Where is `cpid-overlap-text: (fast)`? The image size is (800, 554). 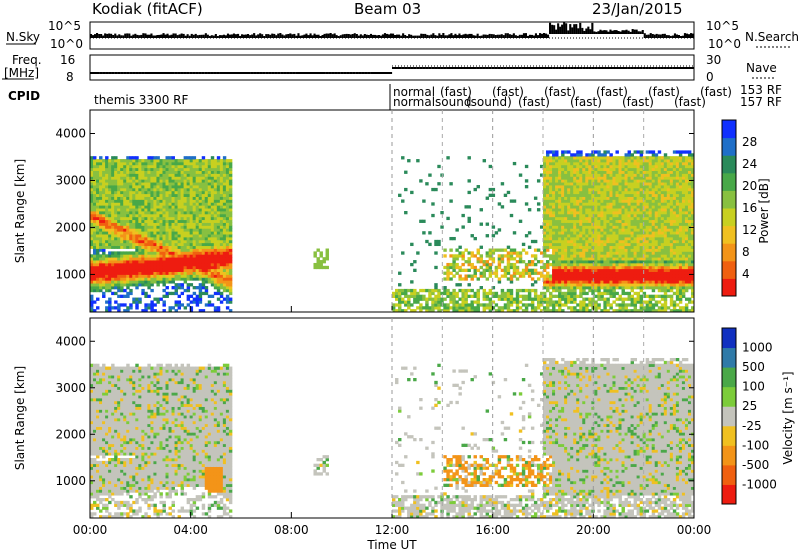
cpid-overlap-text: (fast) is located at coordinates (508, 92).